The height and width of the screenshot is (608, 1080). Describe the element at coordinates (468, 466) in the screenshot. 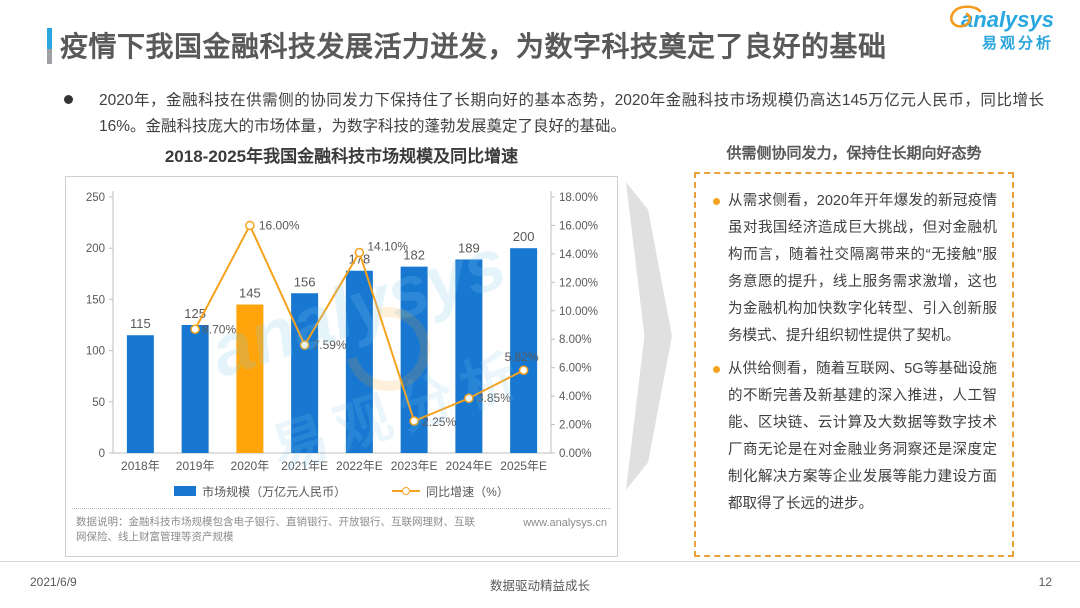

I see `x-axis-label: 2024年E` at that location.